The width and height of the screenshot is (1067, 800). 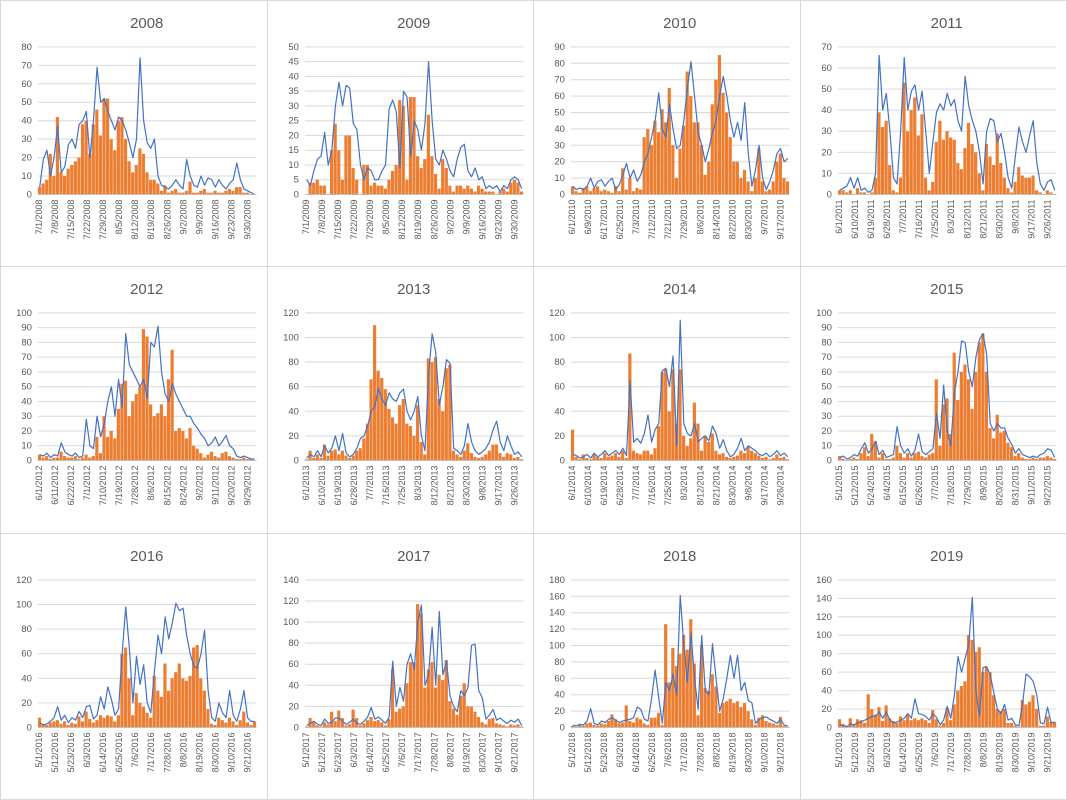 I want to click on y-axis-tick-label: 45, so click(x=293, y=62).